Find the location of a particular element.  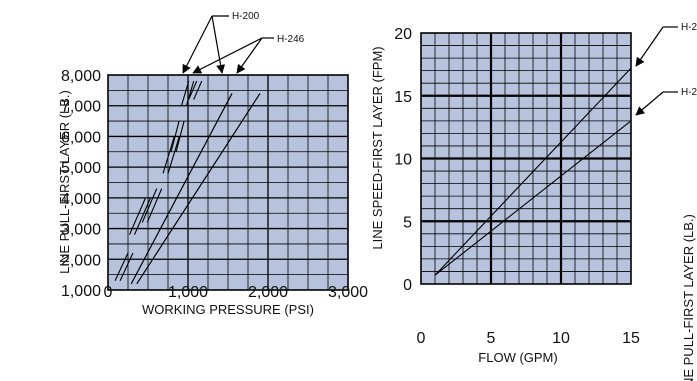

line-pull-callout-leaders is located at coordinates (228, 44).